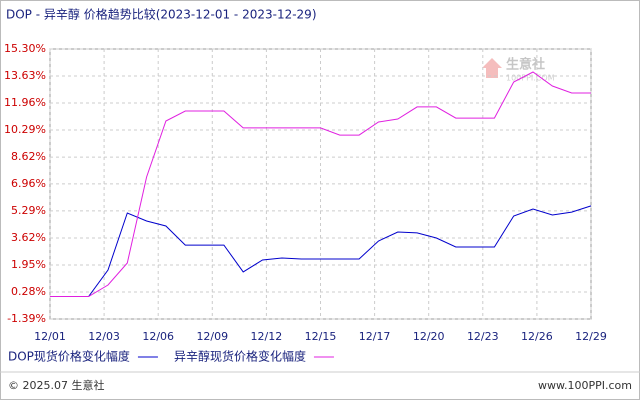  I want to click on footer-right: www.100PPI.com, so click(585, 385).